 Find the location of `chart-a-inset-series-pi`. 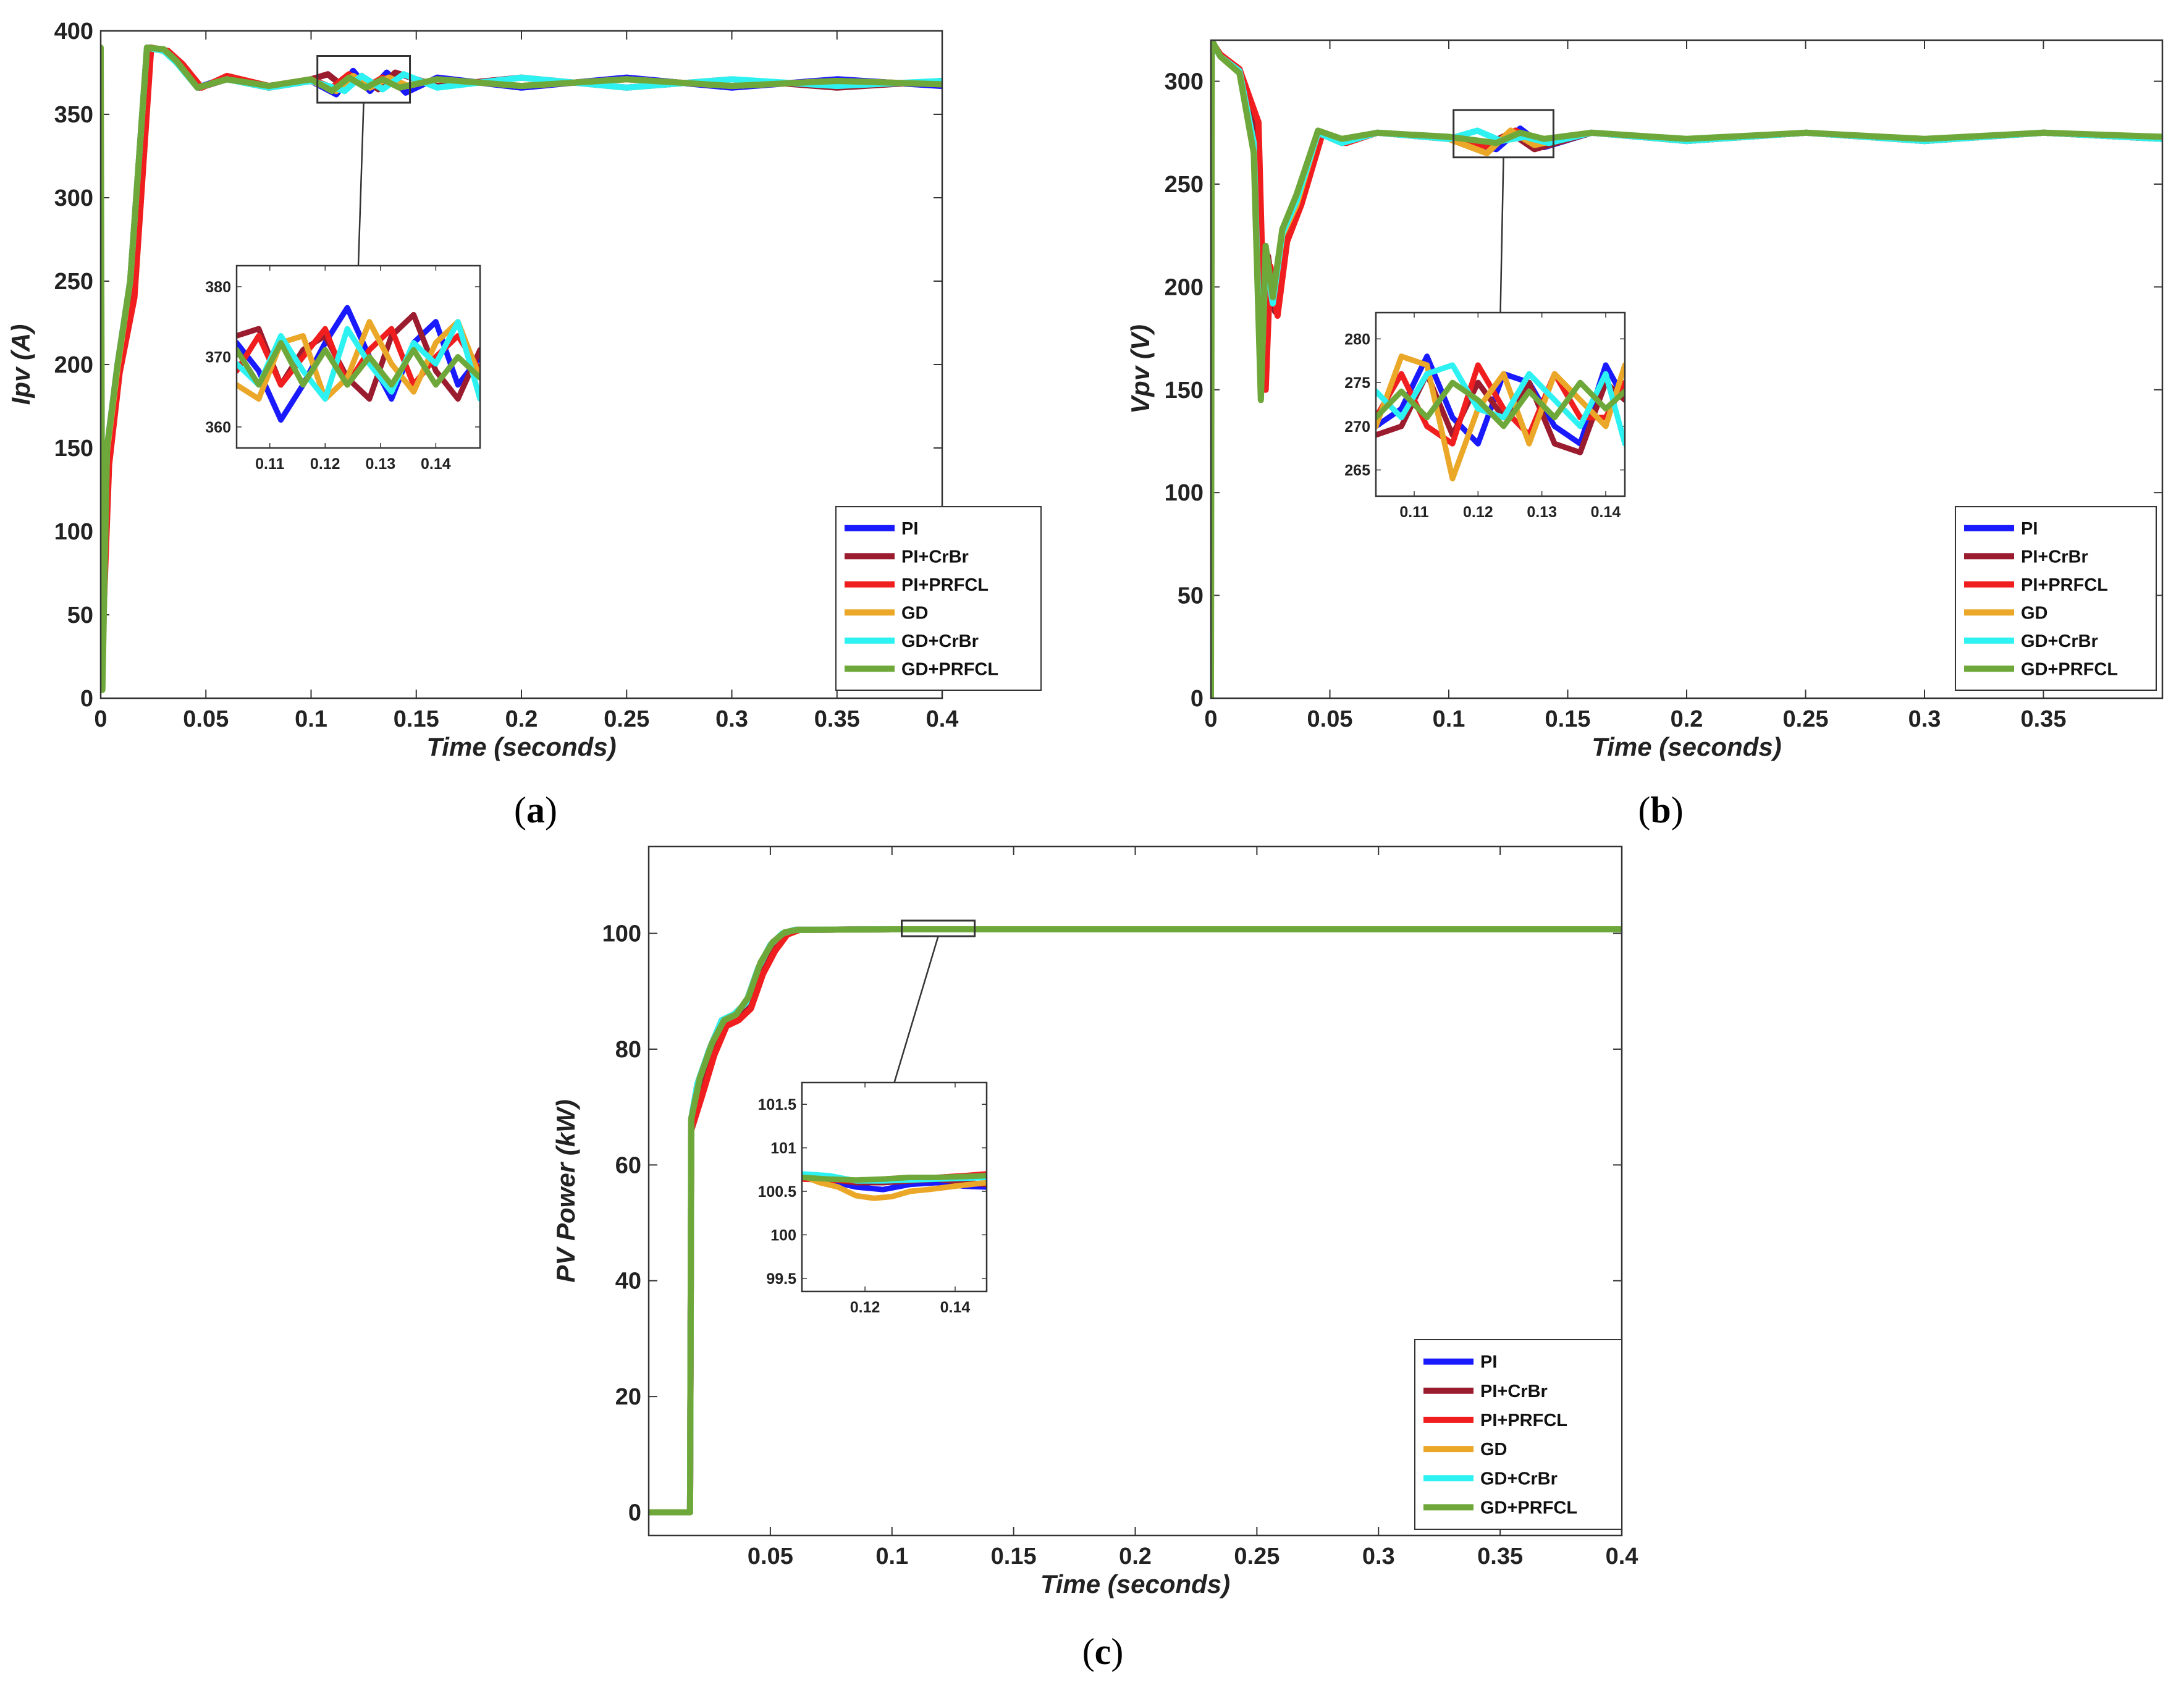

chart-a-inset-series-pi is located at coordinates (358, 364).